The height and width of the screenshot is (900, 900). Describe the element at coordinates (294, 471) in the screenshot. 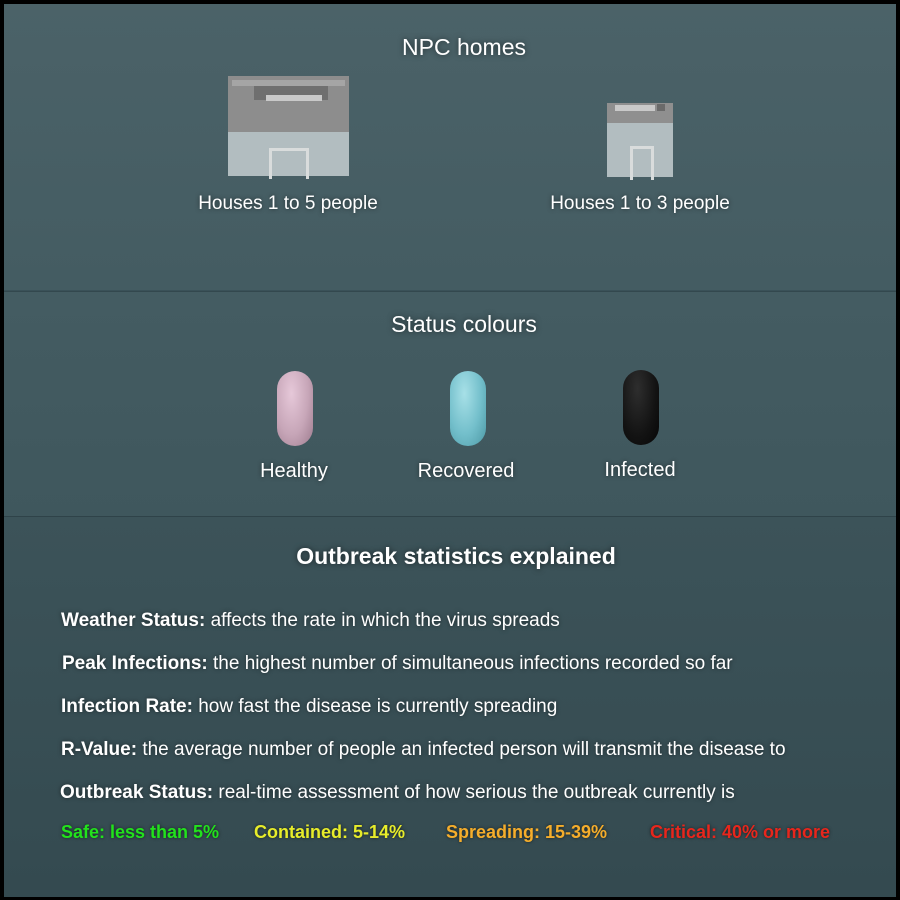

I see `healthy-label: Healthy` at that location.